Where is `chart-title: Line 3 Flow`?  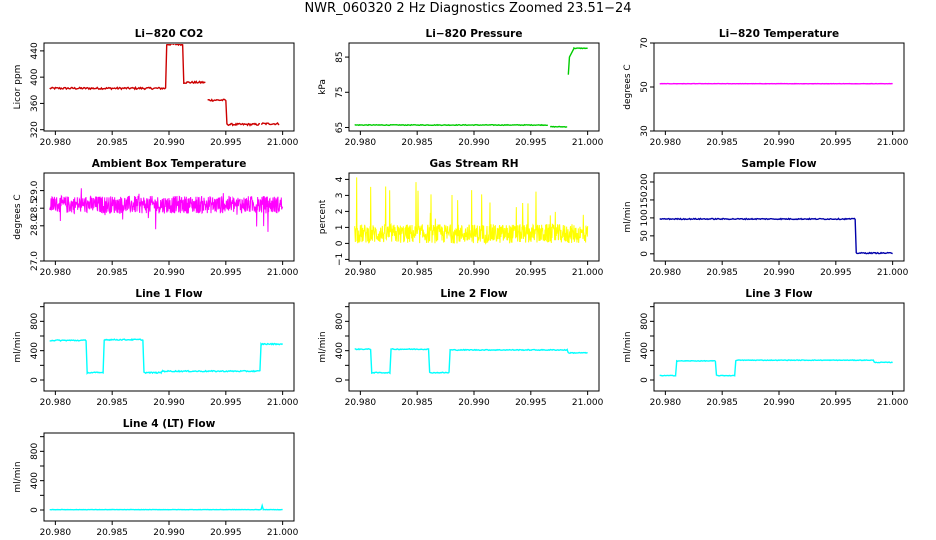
chart-title: Line 3 Flow is located at coordinates (778, 294).